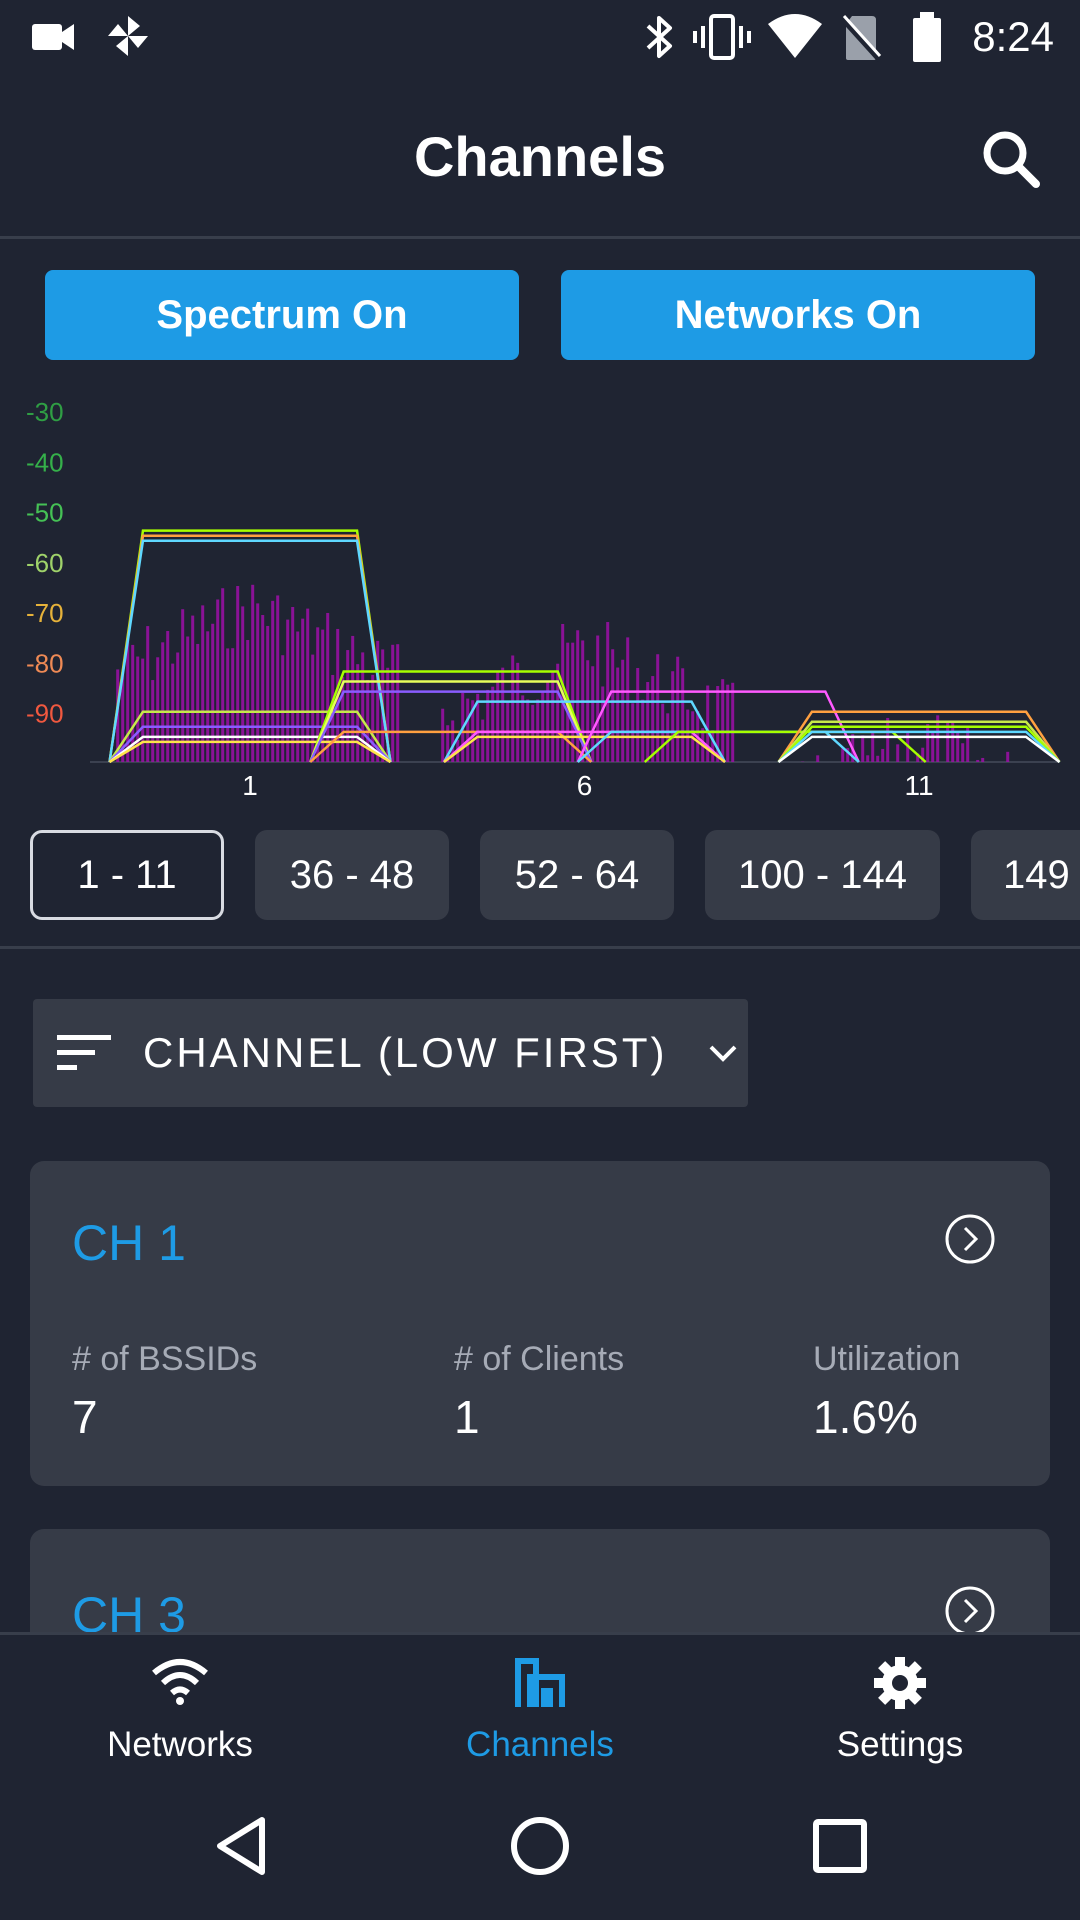  What do you see at coordinates (722, 37) in the screenshot?
I see `vibrate-icon` at bounding box center [722, 37].